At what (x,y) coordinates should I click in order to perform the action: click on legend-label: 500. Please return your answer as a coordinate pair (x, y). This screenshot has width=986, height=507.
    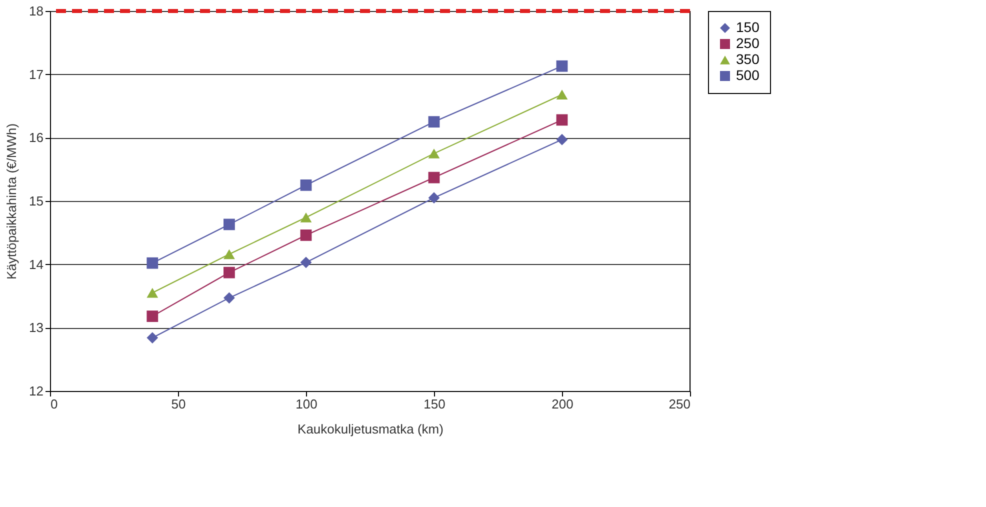
    Looking at the image, I should click on (748, 75).